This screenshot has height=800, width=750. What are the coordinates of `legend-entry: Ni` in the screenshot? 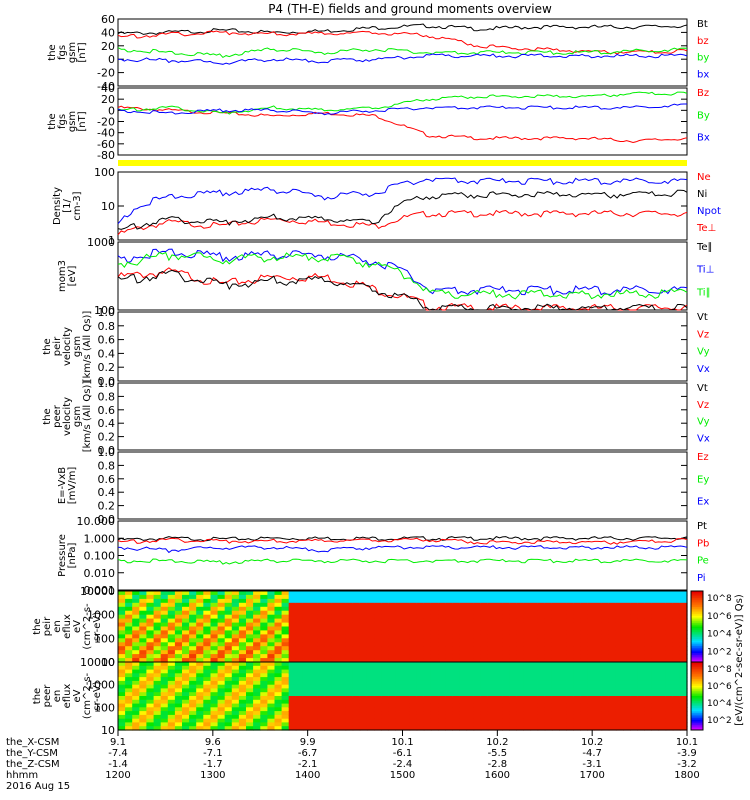 It's located at (702, 194).